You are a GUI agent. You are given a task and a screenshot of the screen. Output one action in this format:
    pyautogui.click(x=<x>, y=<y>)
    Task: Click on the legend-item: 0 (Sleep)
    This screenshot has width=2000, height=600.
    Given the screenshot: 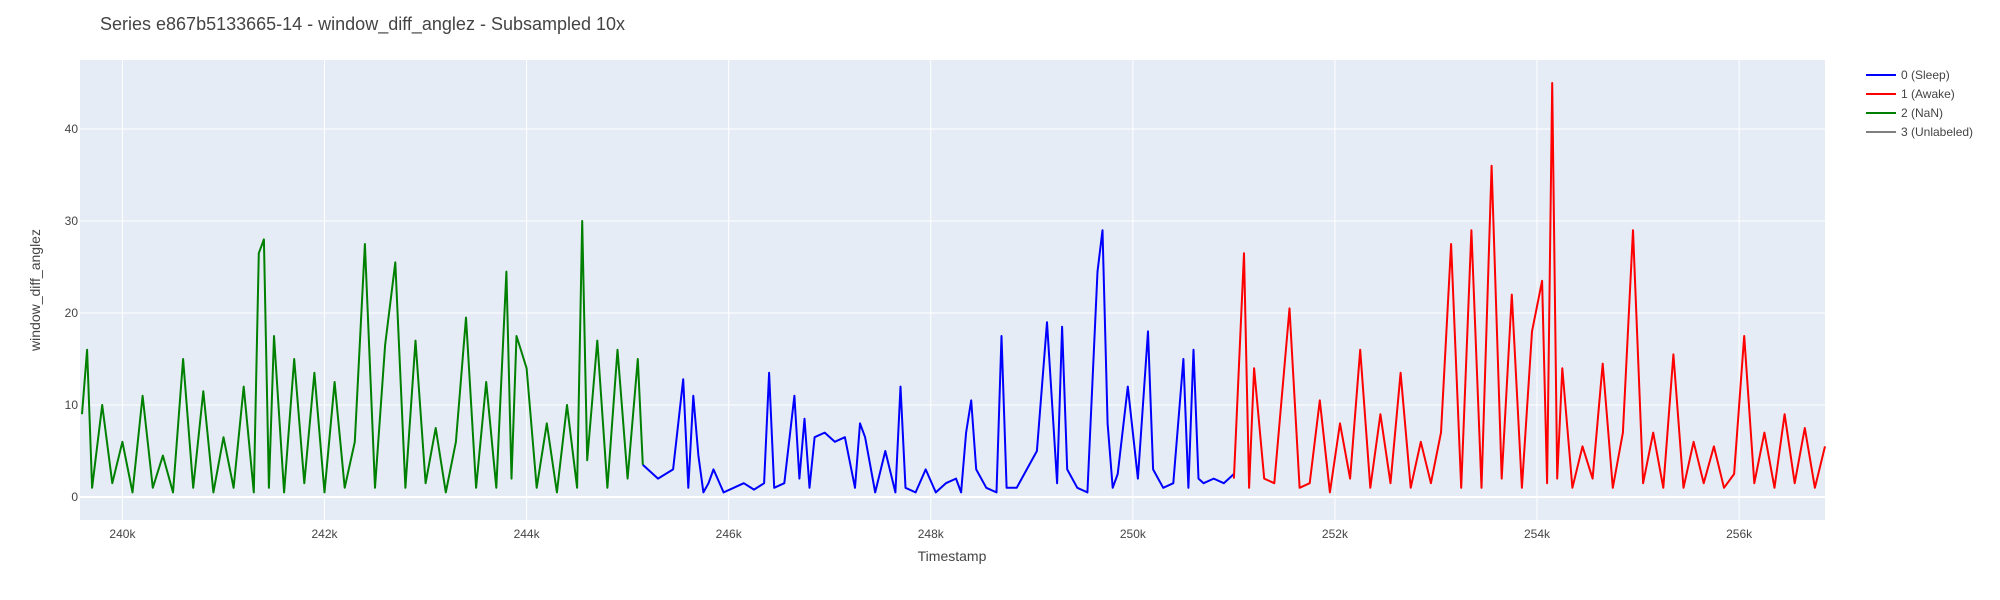 What is the action you would take?
    pyautogui.click(x=1908, y=75)
    